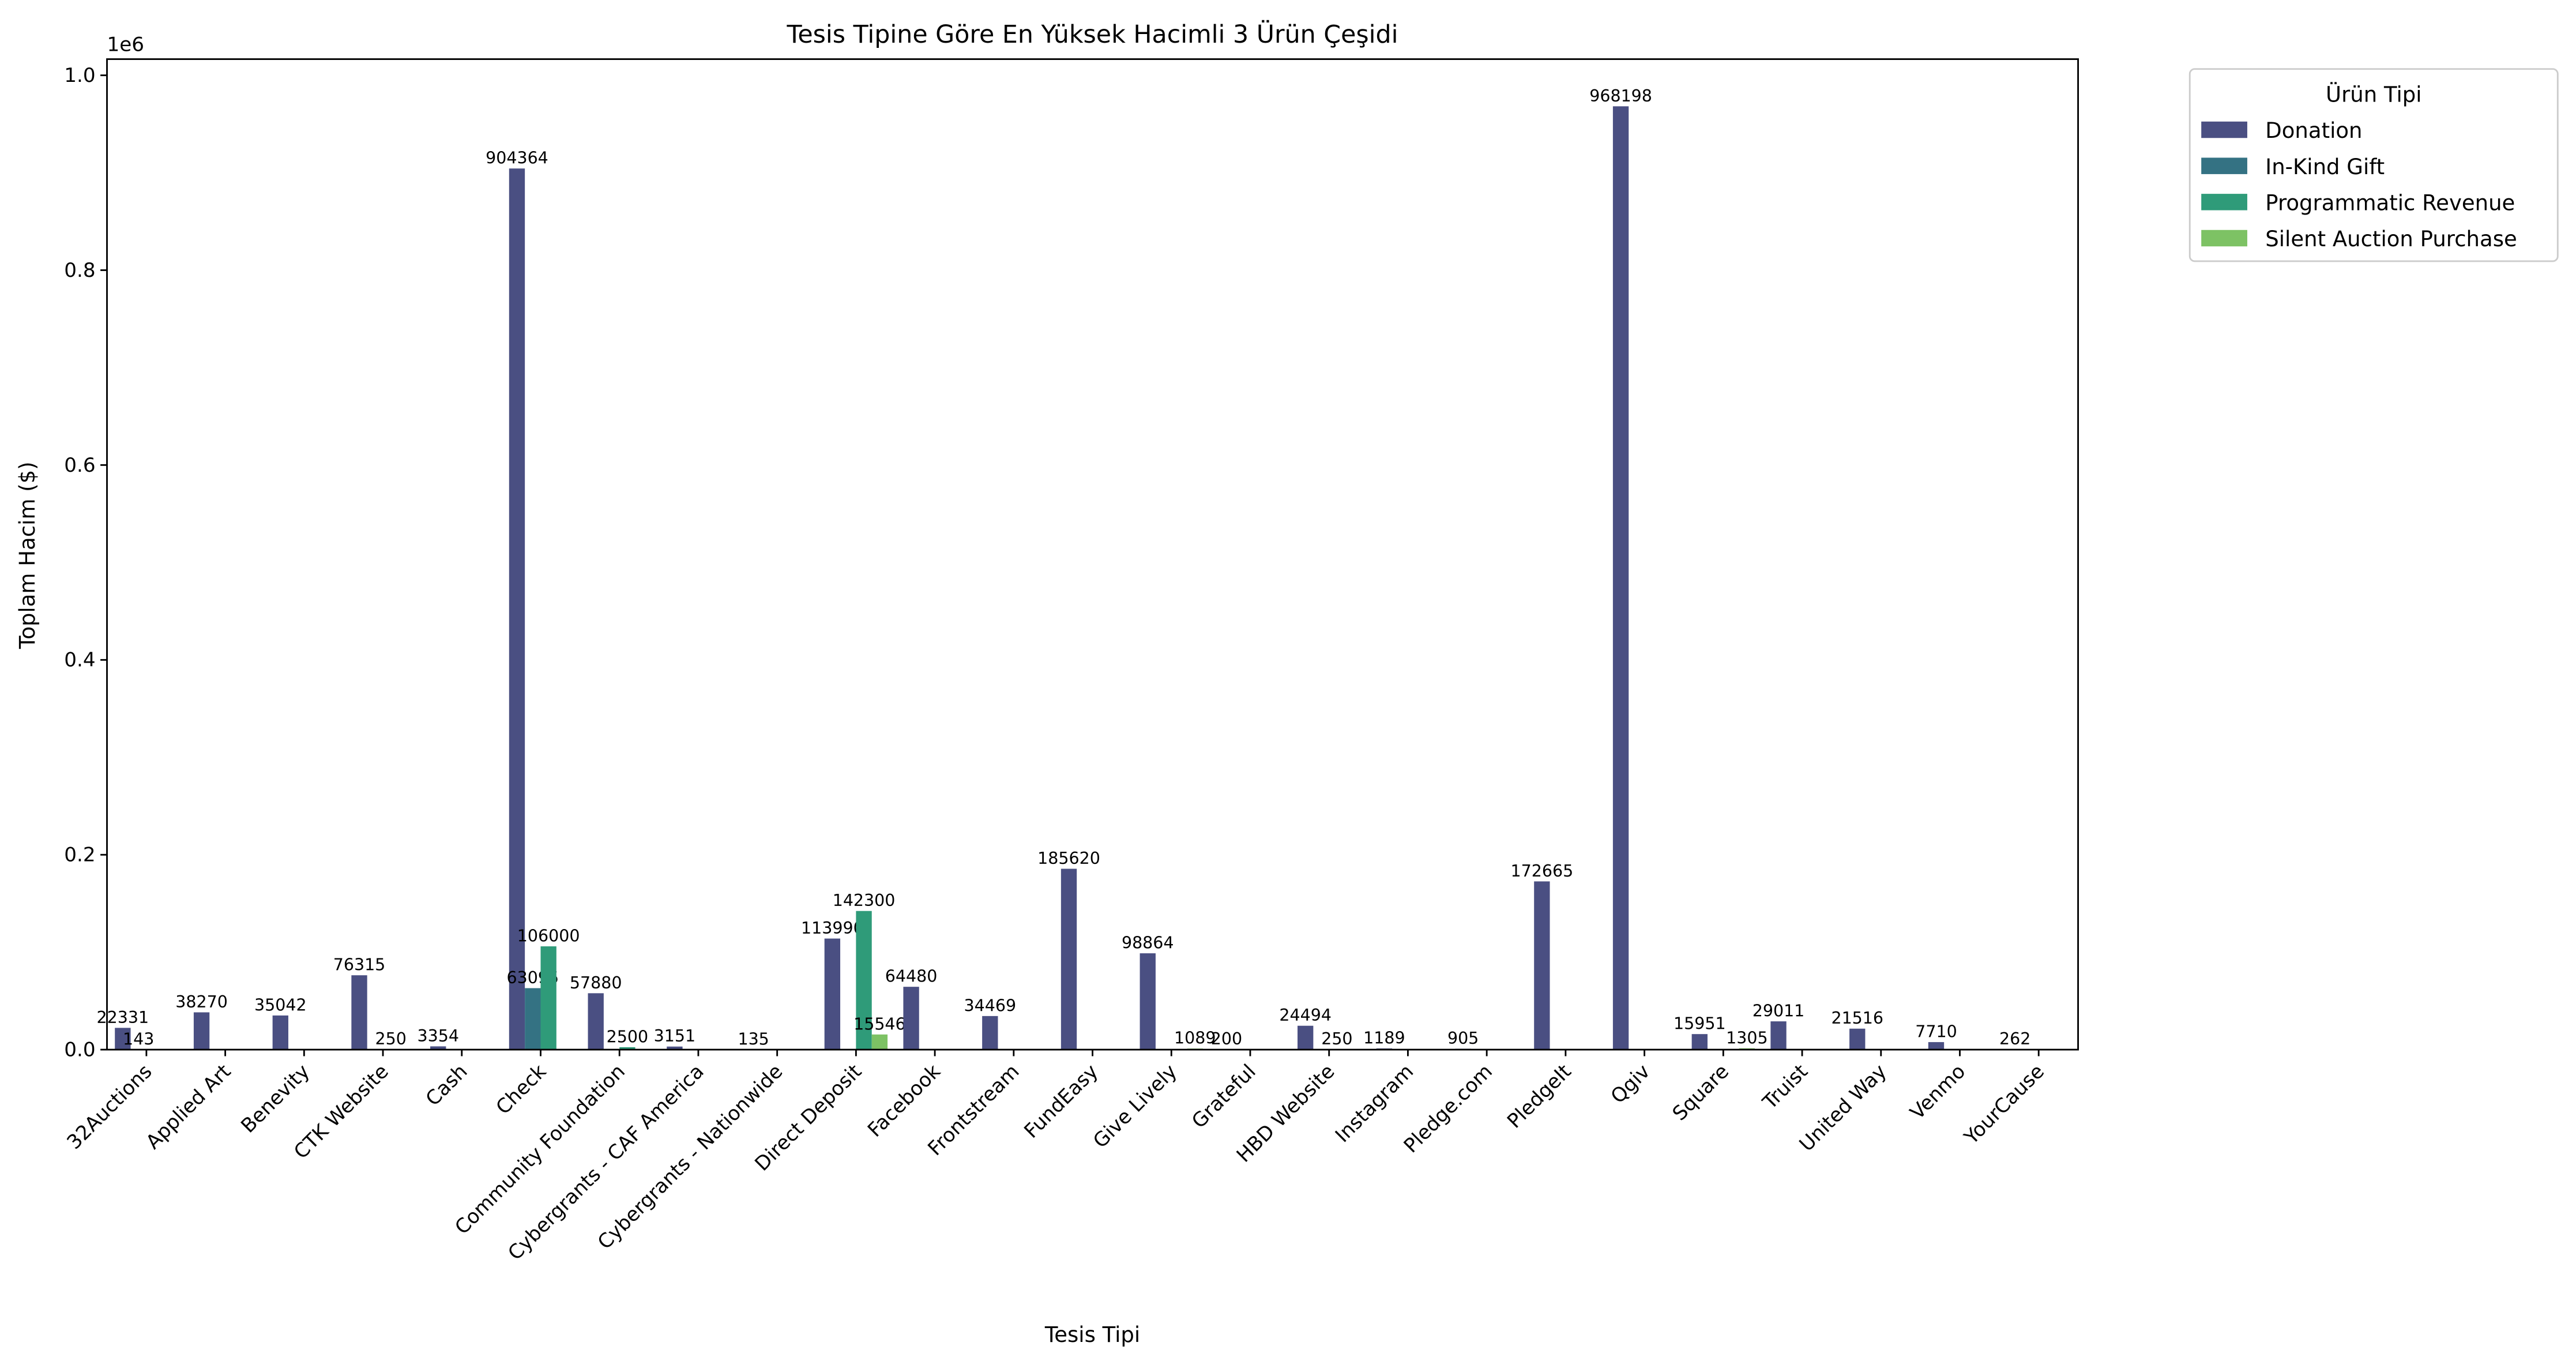 Image resolution: width=2576 pixels, height=1365 pixels. What do you see at coordinates (1463, 1038) in the screenshot?
I see `value-label: 905` at bounding box center [1463, 1038].